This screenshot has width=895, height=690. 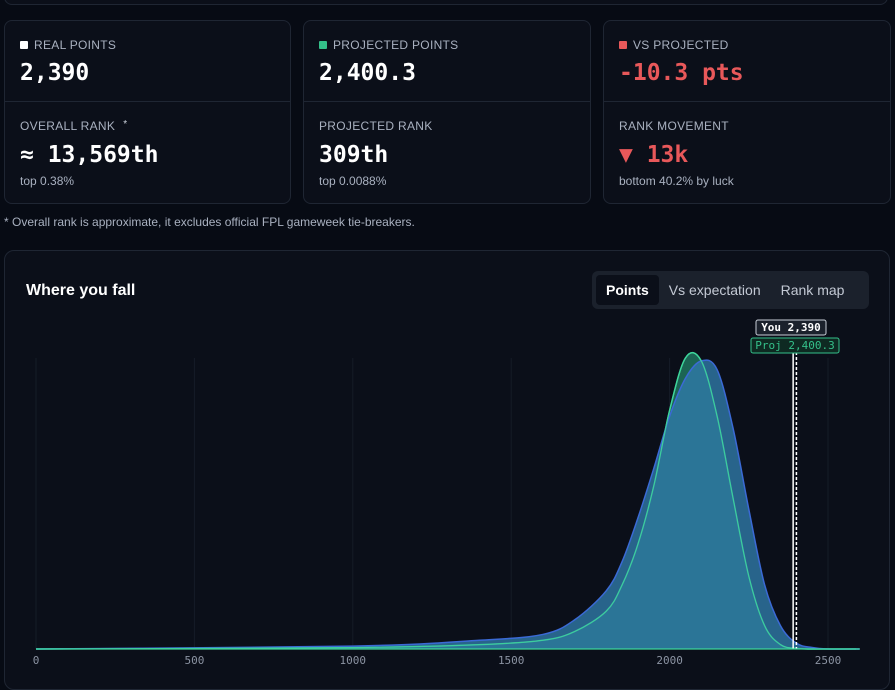 What do you see at coordinates (55, 73) in the screenshot?
I see `real-points-value: 2,390` at bounding box center [55, 73].